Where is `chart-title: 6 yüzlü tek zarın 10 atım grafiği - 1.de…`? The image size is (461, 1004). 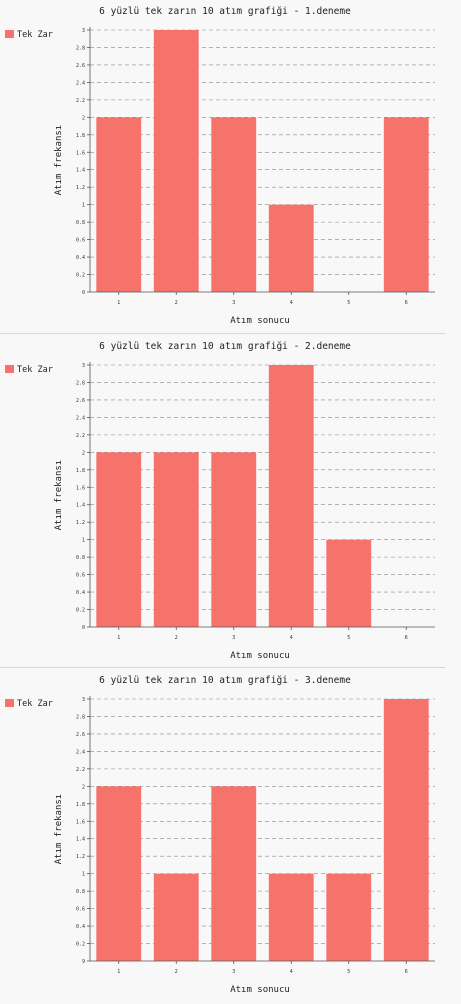
chart-title: 6 yüzlü tek zarın 10 atım grafiği - 1.de… is located at coordinates (225, 11).